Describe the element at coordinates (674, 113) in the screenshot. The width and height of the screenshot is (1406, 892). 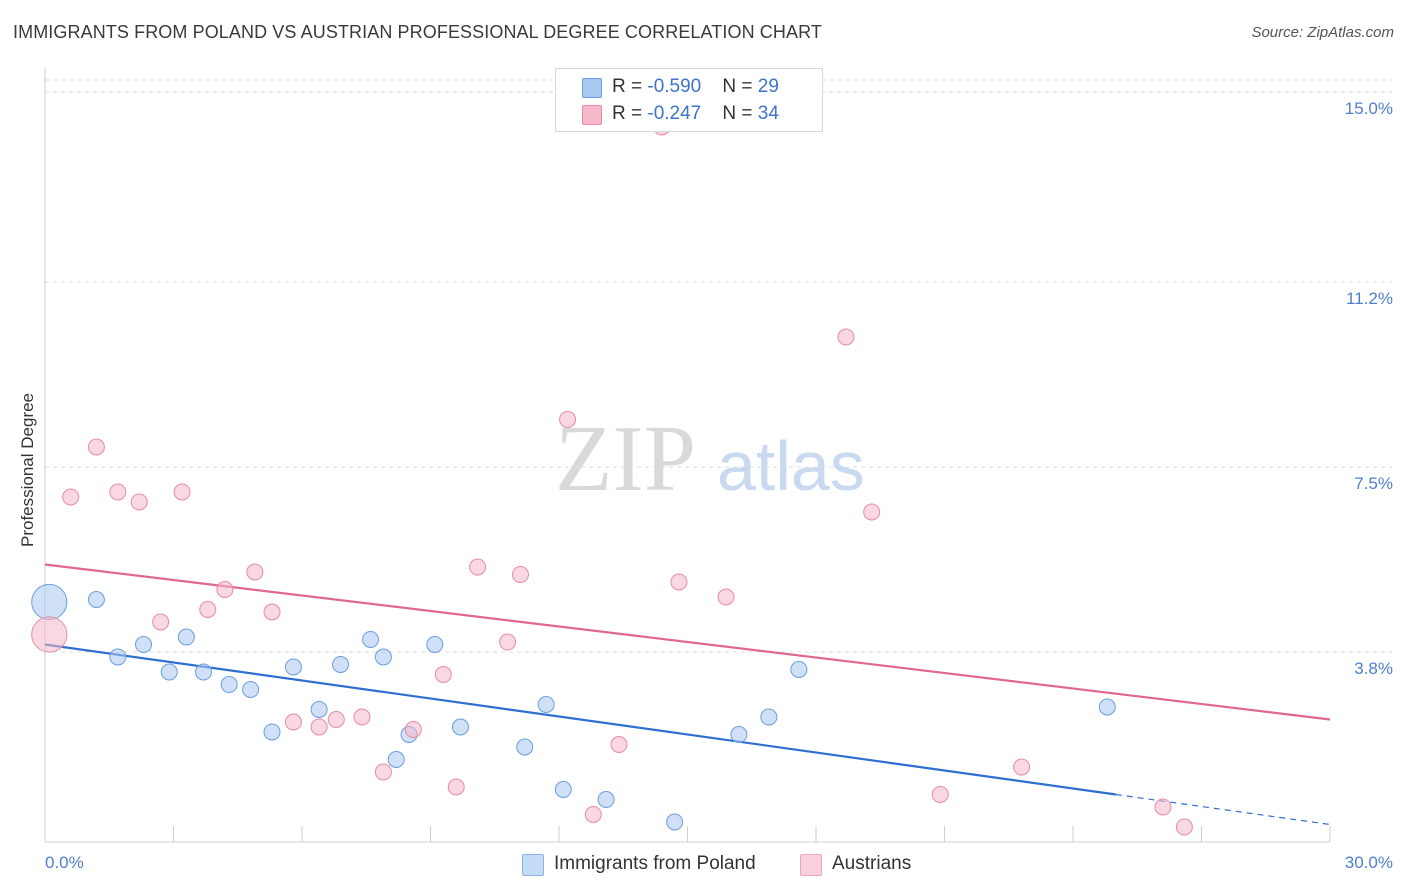
I see `legend-r-value: -0.247` at that location.